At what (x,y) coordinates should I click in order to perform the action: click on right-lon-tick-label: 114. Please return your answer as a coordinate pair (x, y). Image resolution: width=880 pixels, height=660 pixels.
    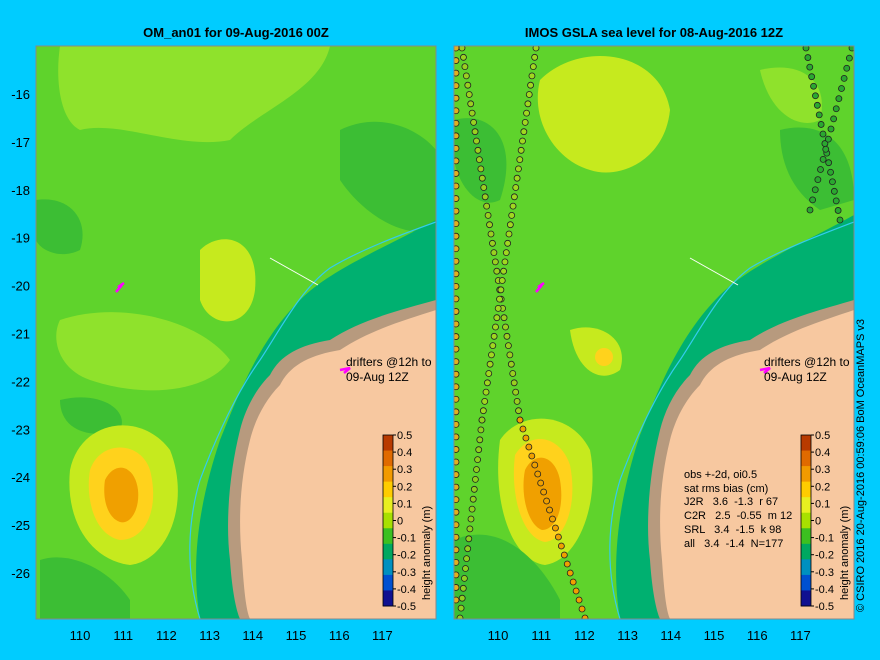
    Looking at the image, I should click on (670, 635).